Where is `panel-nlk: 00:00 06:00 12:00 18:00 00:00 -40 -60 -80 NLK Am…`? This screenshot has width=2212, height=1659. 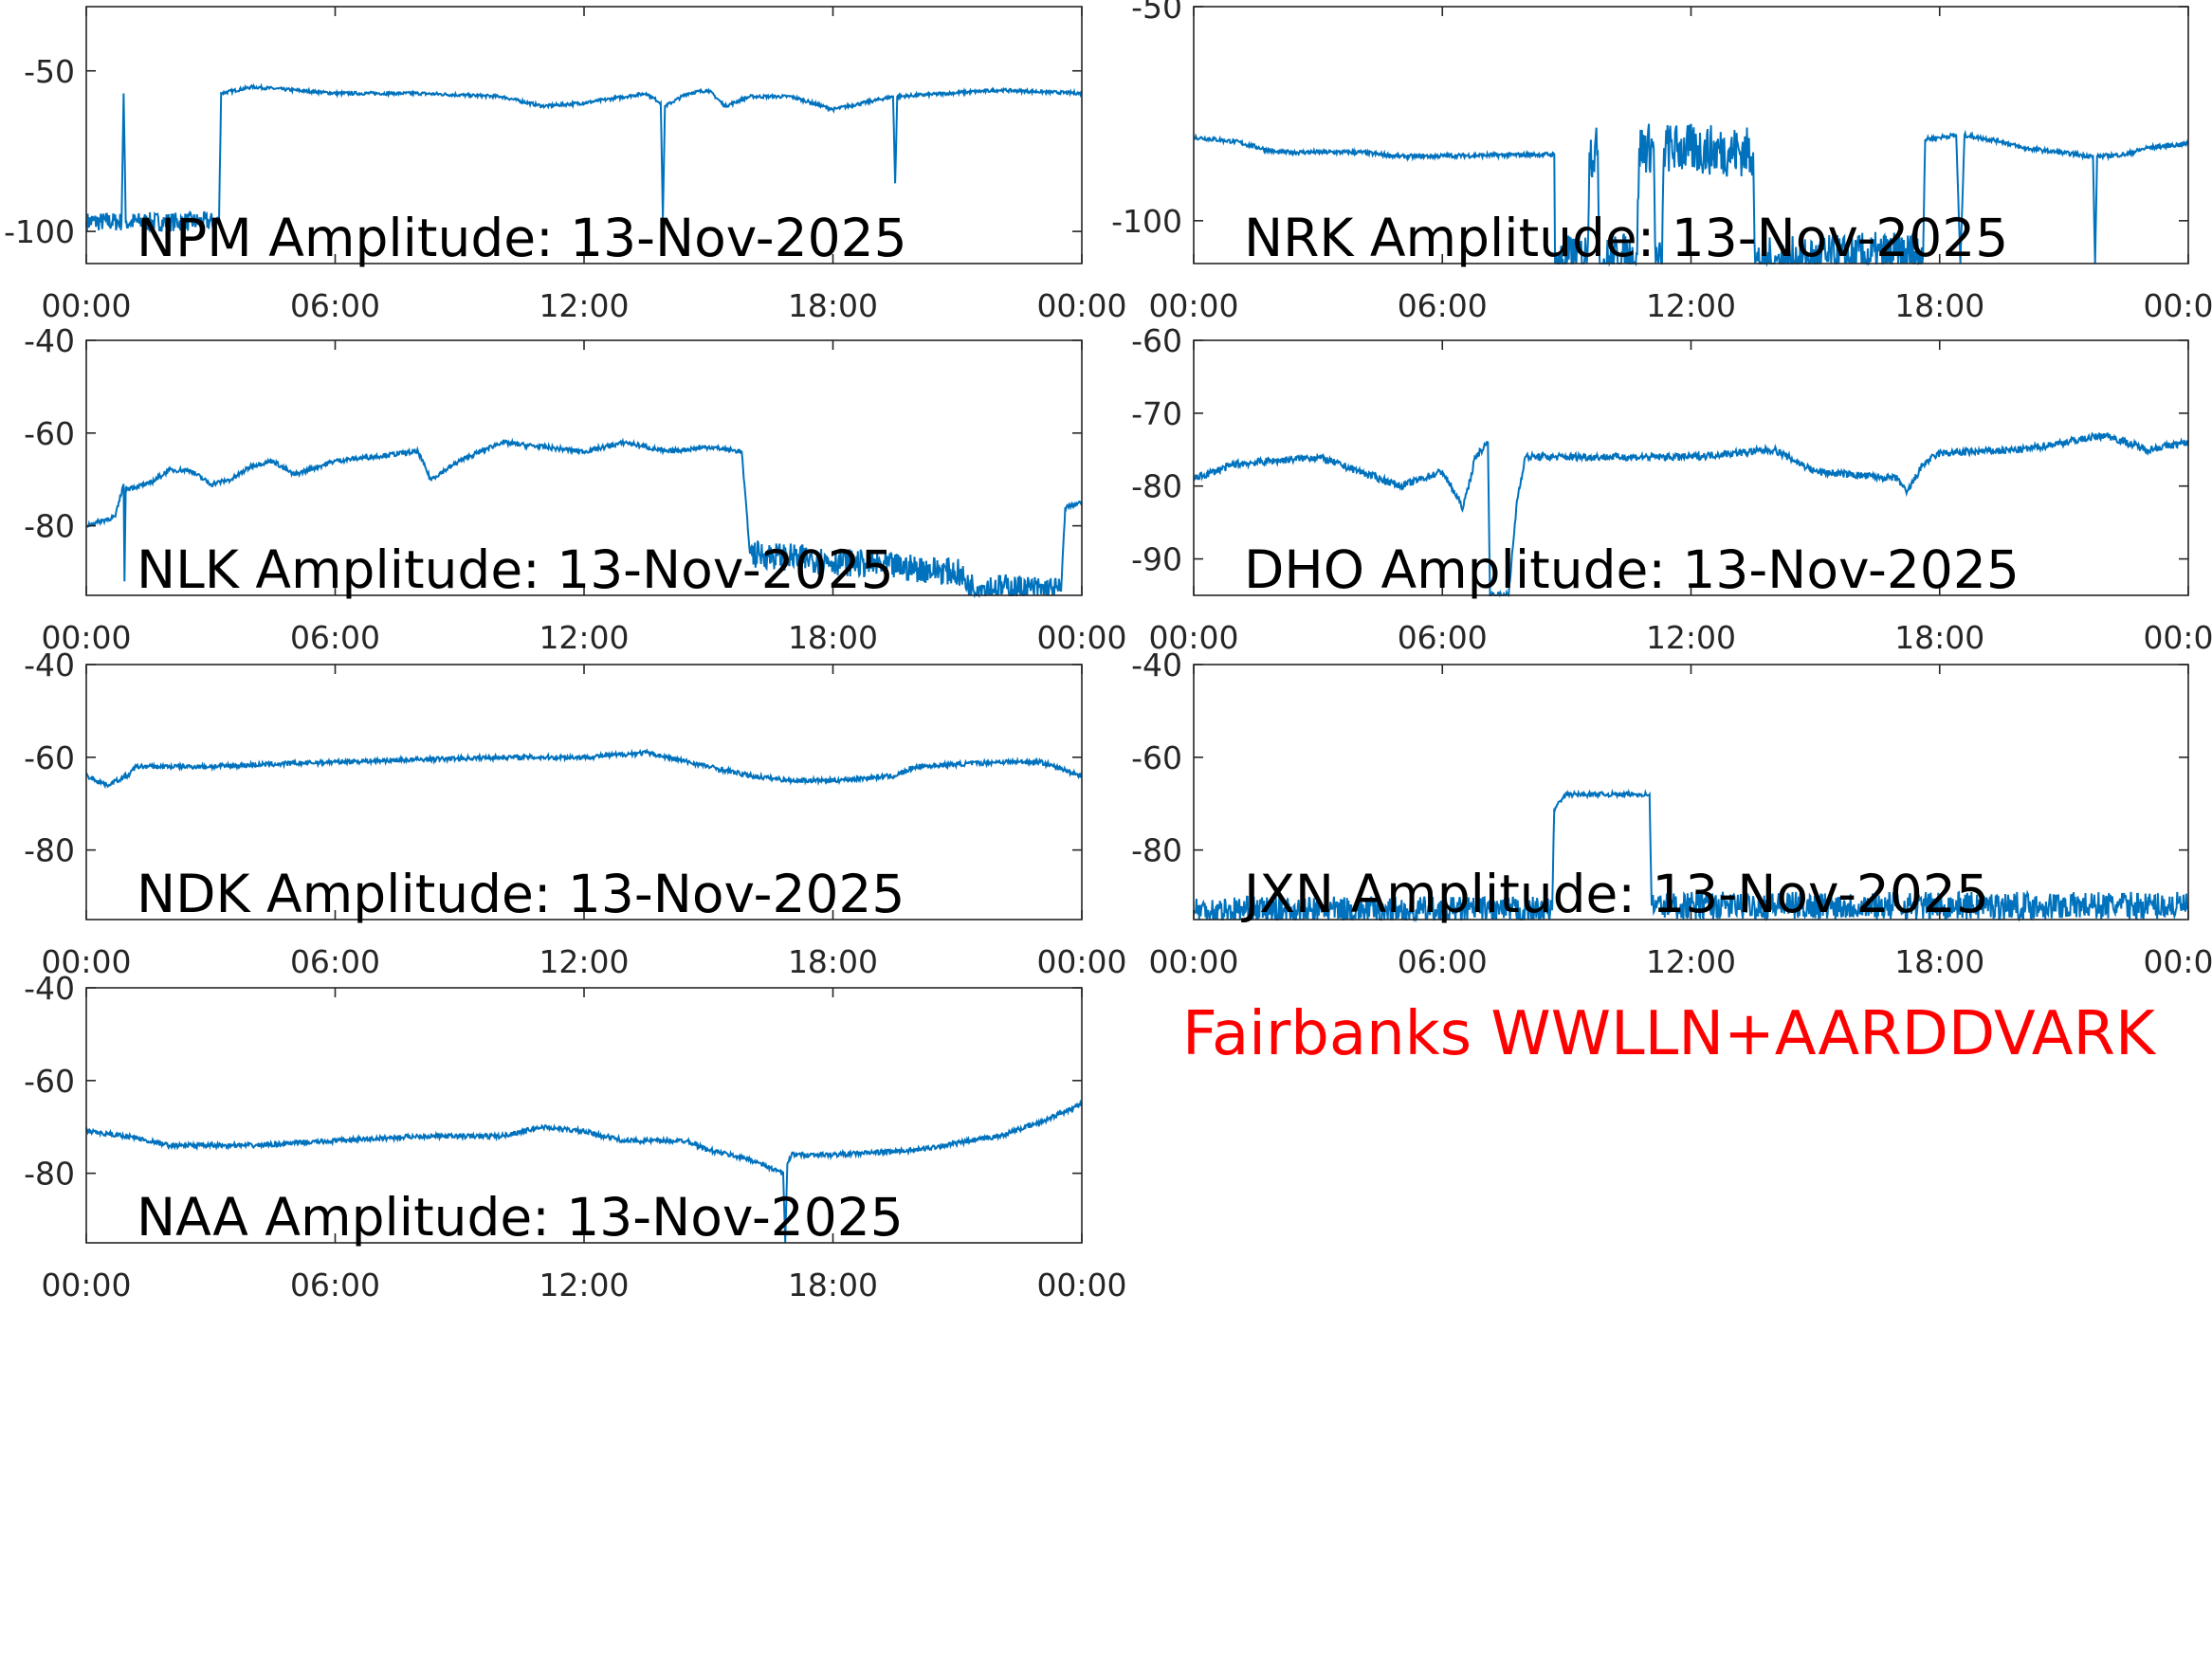 panel-nlk: 00:00 06:00 12:00 18:00 00:00 -40 -60 -80 NLK Am… is located at coordinates (575, 489).